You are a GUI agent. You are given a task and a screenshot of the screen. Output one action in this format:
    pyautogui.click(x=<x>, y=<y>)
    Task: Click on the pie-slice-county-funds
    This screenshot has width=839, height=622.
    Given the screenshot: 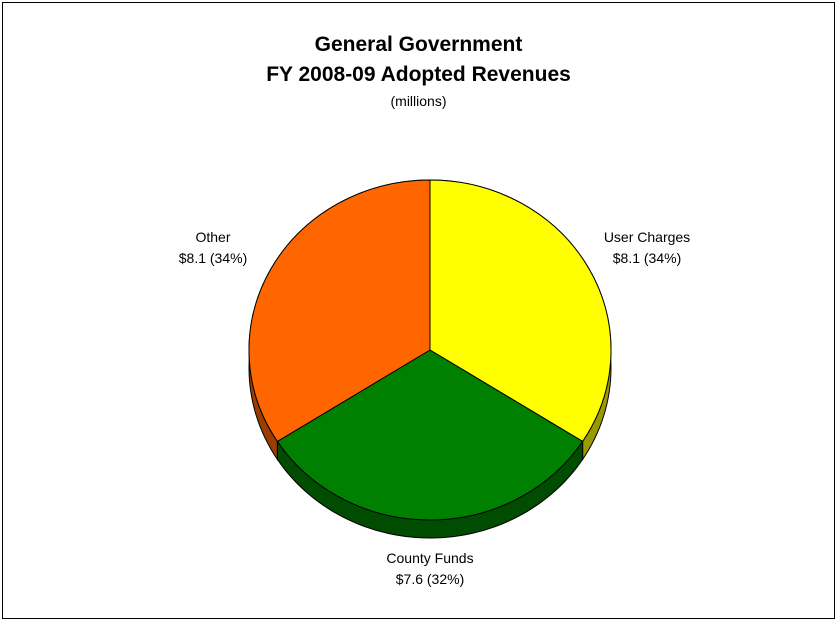 What is the action you would take?
    pyautogui.click(x=430, y=435)
    